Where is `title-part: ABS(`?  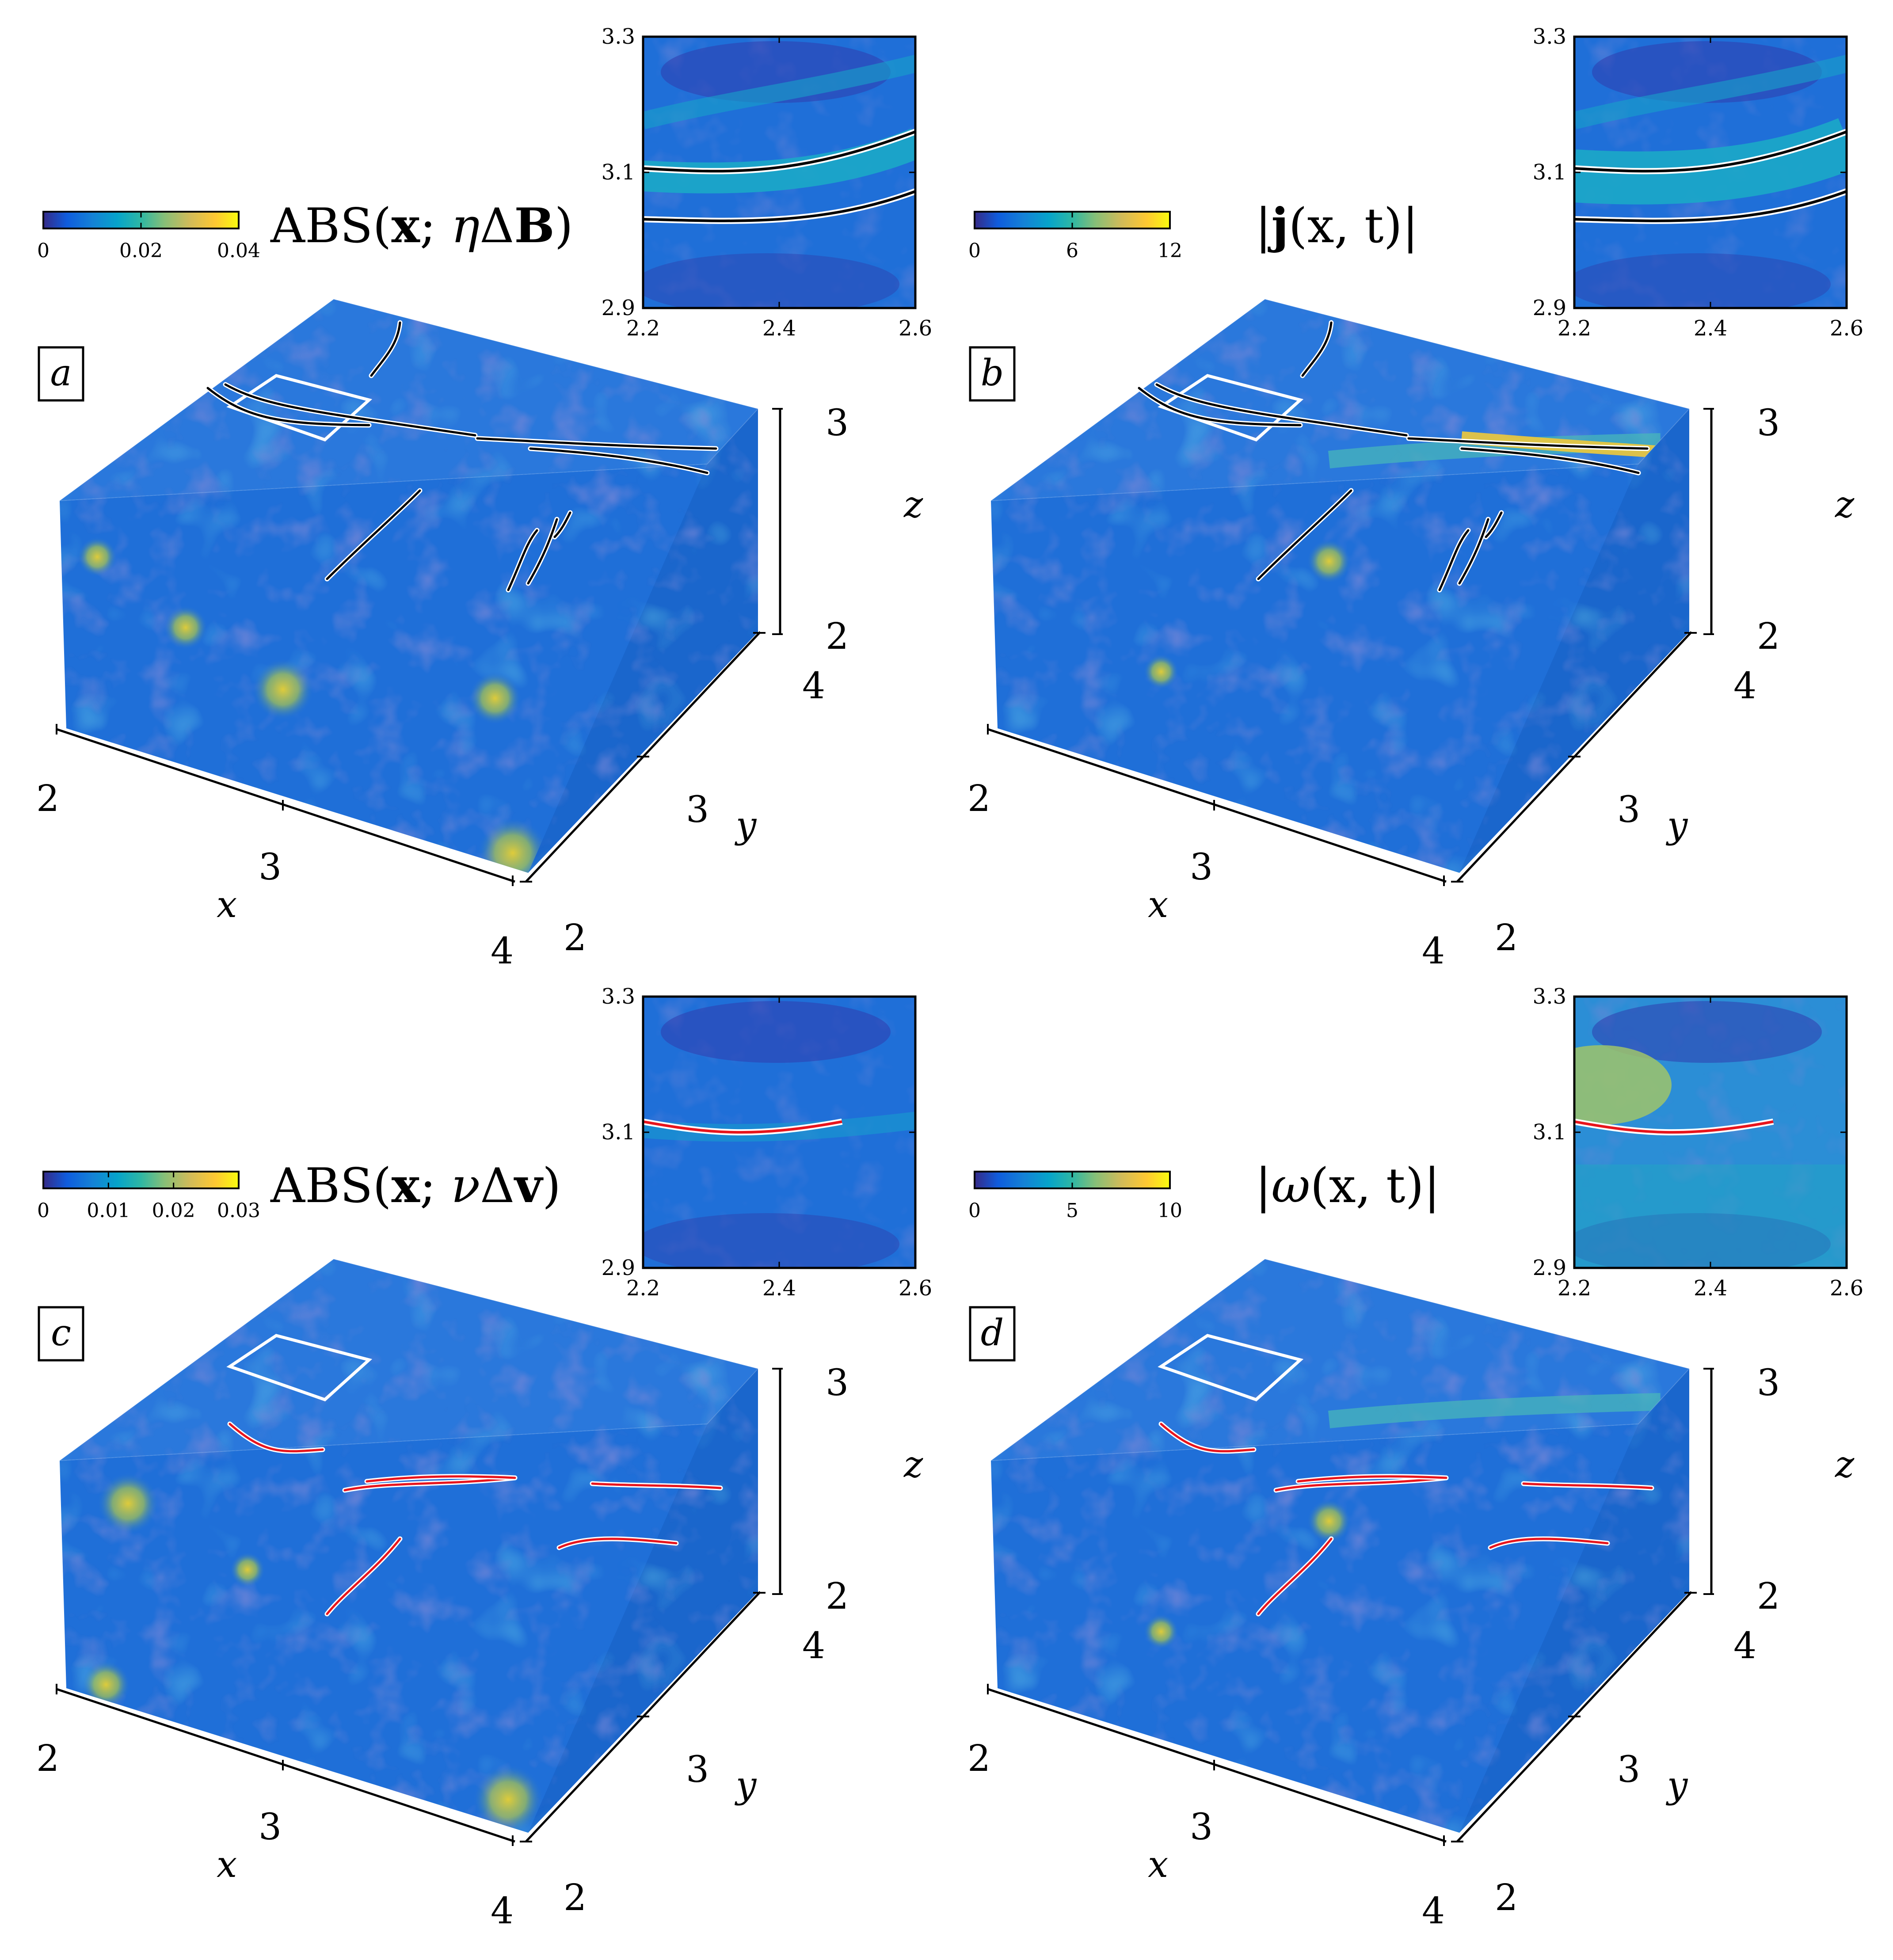 title-part: ABS( is located at coordinates (330, 226).